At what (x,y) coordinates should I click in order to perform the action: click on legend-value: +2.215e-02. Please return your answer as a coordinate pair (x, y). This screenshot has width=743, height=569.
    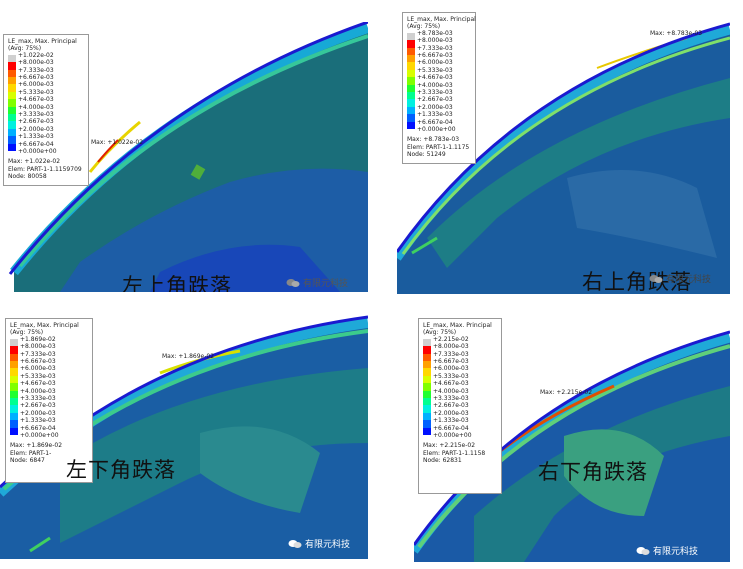
    Looking at the image, I should click on (451, 339).